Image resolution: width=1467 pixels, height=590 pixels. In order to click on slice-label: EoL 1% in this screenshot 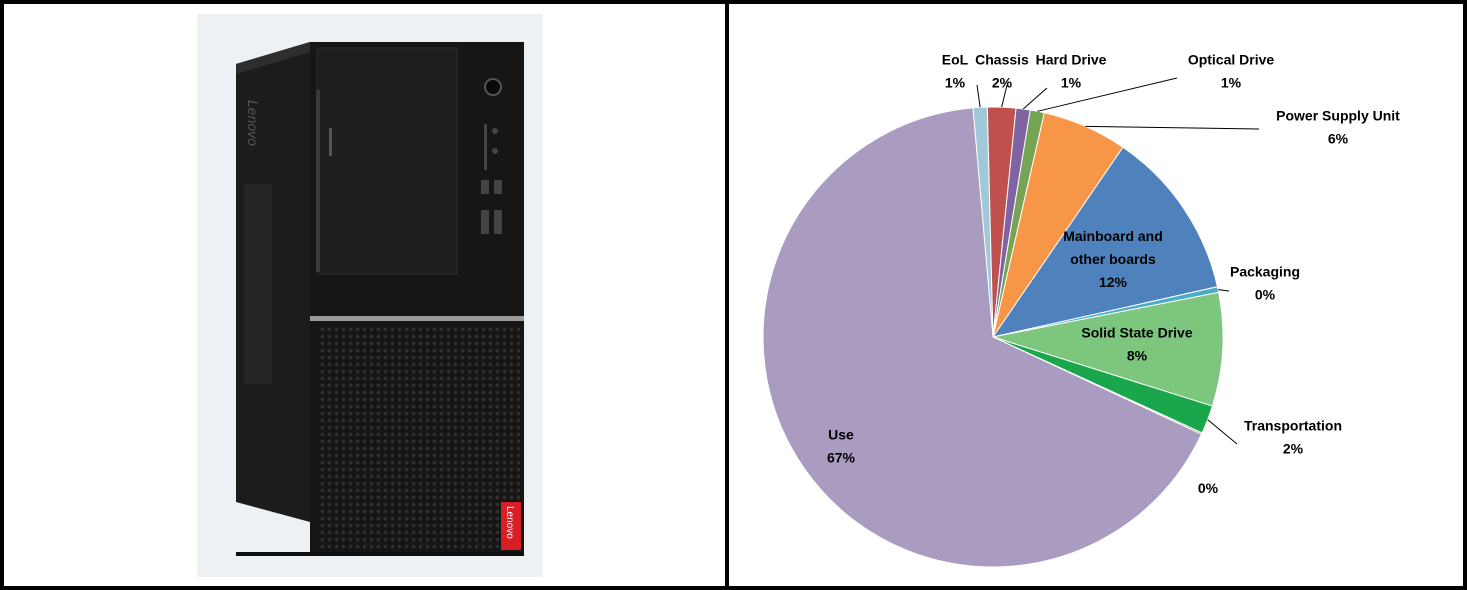, I will do `click(955, 71)`.